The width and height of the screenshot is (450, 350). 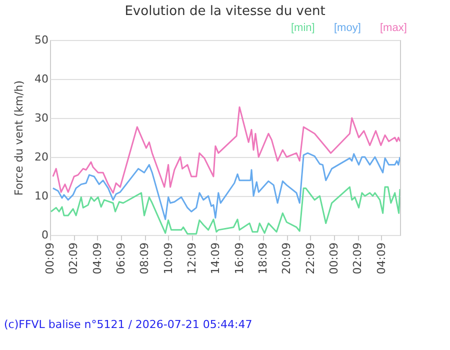 I want to click on x-tick-label: 18:09, so click(x=263, y=258).